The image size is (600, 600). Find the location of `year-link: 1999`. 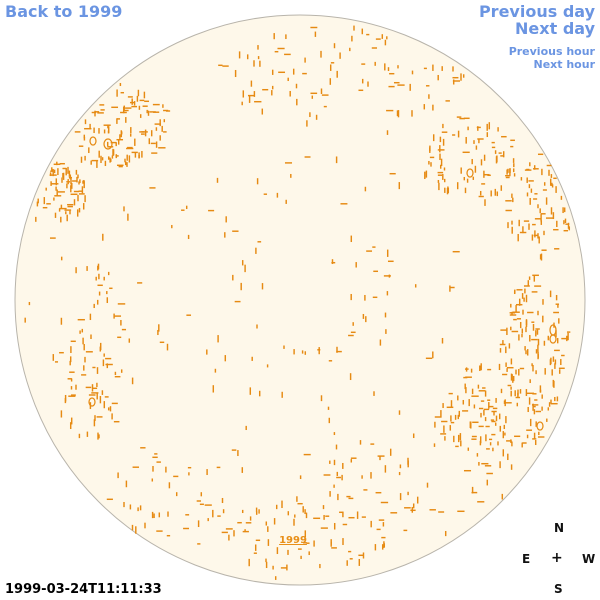

year-link: 1999 is located at coordinates (293, 540).